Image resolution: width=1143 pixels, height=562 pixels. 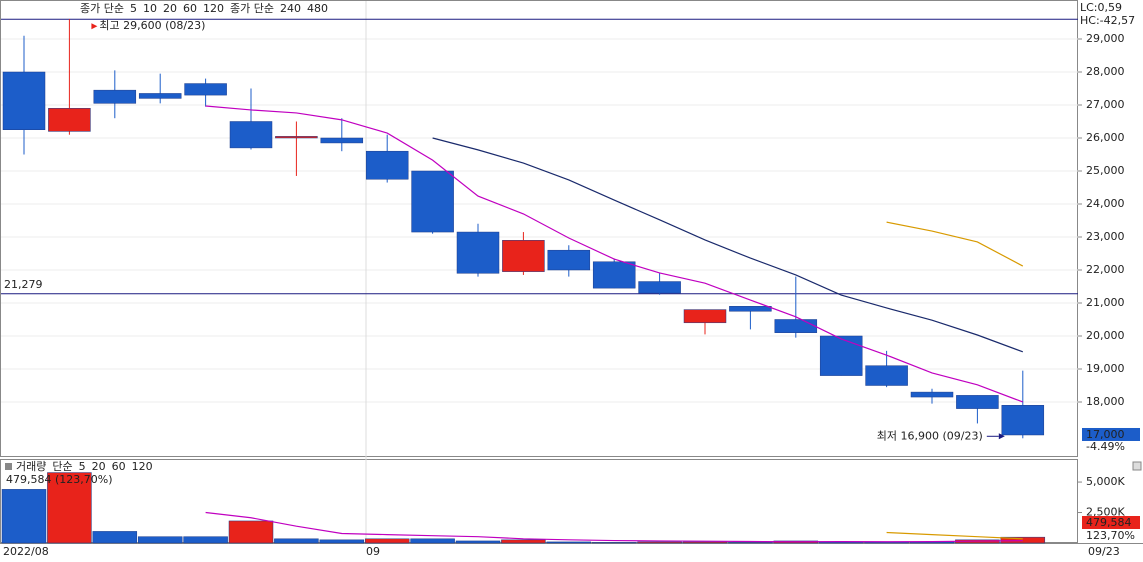 I want to click on y-tick-label: 27,000, so click(x=1105, y=104).